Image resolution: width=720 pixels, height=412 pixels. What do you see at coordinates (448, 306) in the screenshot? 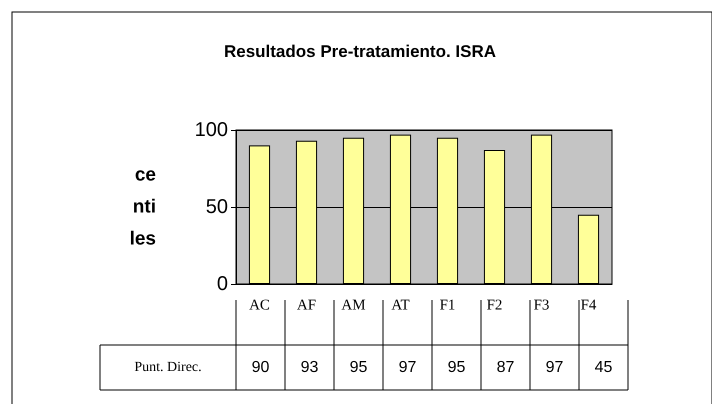
I see `x-tick-label: F1` at bounding box center [448, 306].